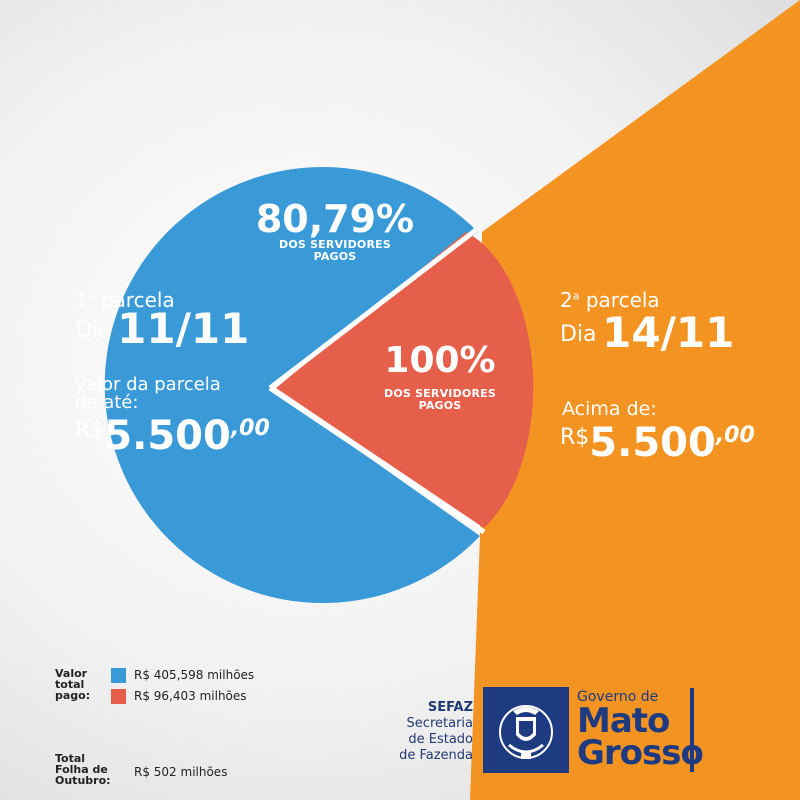  Describe the element at coordinates (609, 409) in the screenshot. I see `second-parcel-value-label: Acima de:` at that location.